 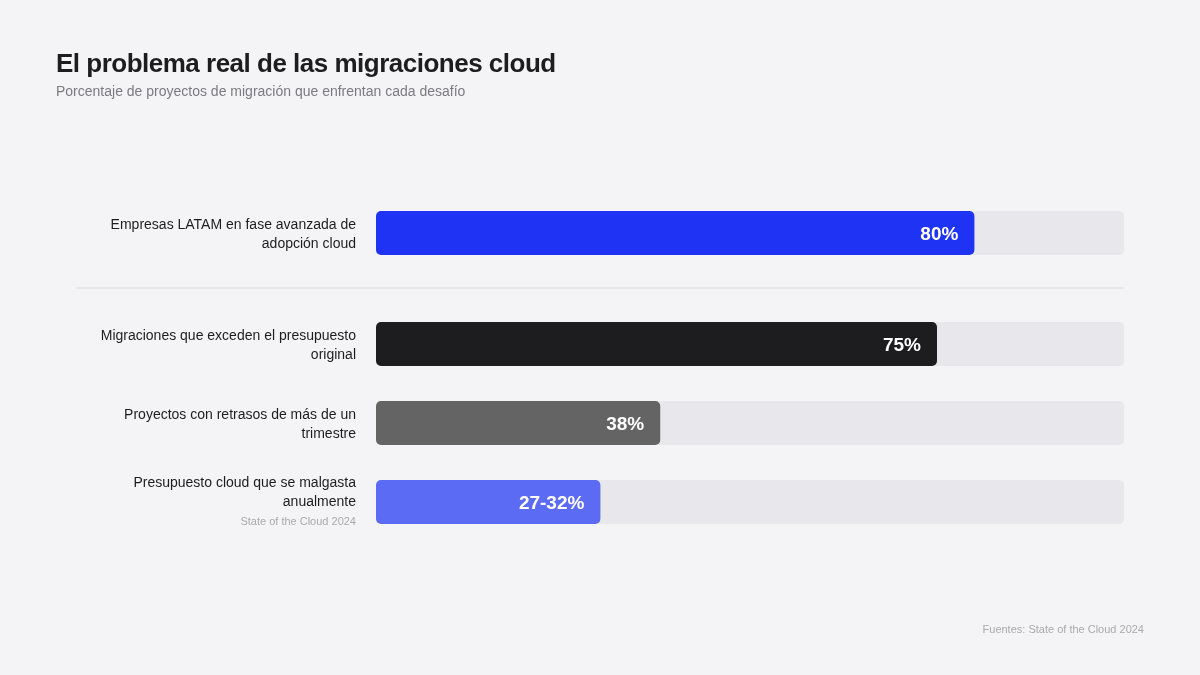 What do you see at coordinates (261, 91) in the screenshot?
I see `text: Porcentaje de proyectos de migración que enfrentan cada desafío` at bounding box center [261, 91].